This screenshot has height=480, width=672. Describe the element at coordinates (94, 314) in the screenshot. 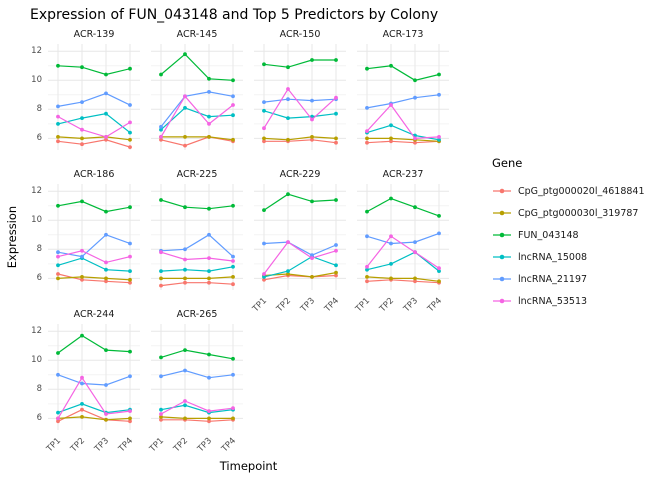

I see `facet-strip-label: ACR-244` at that location.